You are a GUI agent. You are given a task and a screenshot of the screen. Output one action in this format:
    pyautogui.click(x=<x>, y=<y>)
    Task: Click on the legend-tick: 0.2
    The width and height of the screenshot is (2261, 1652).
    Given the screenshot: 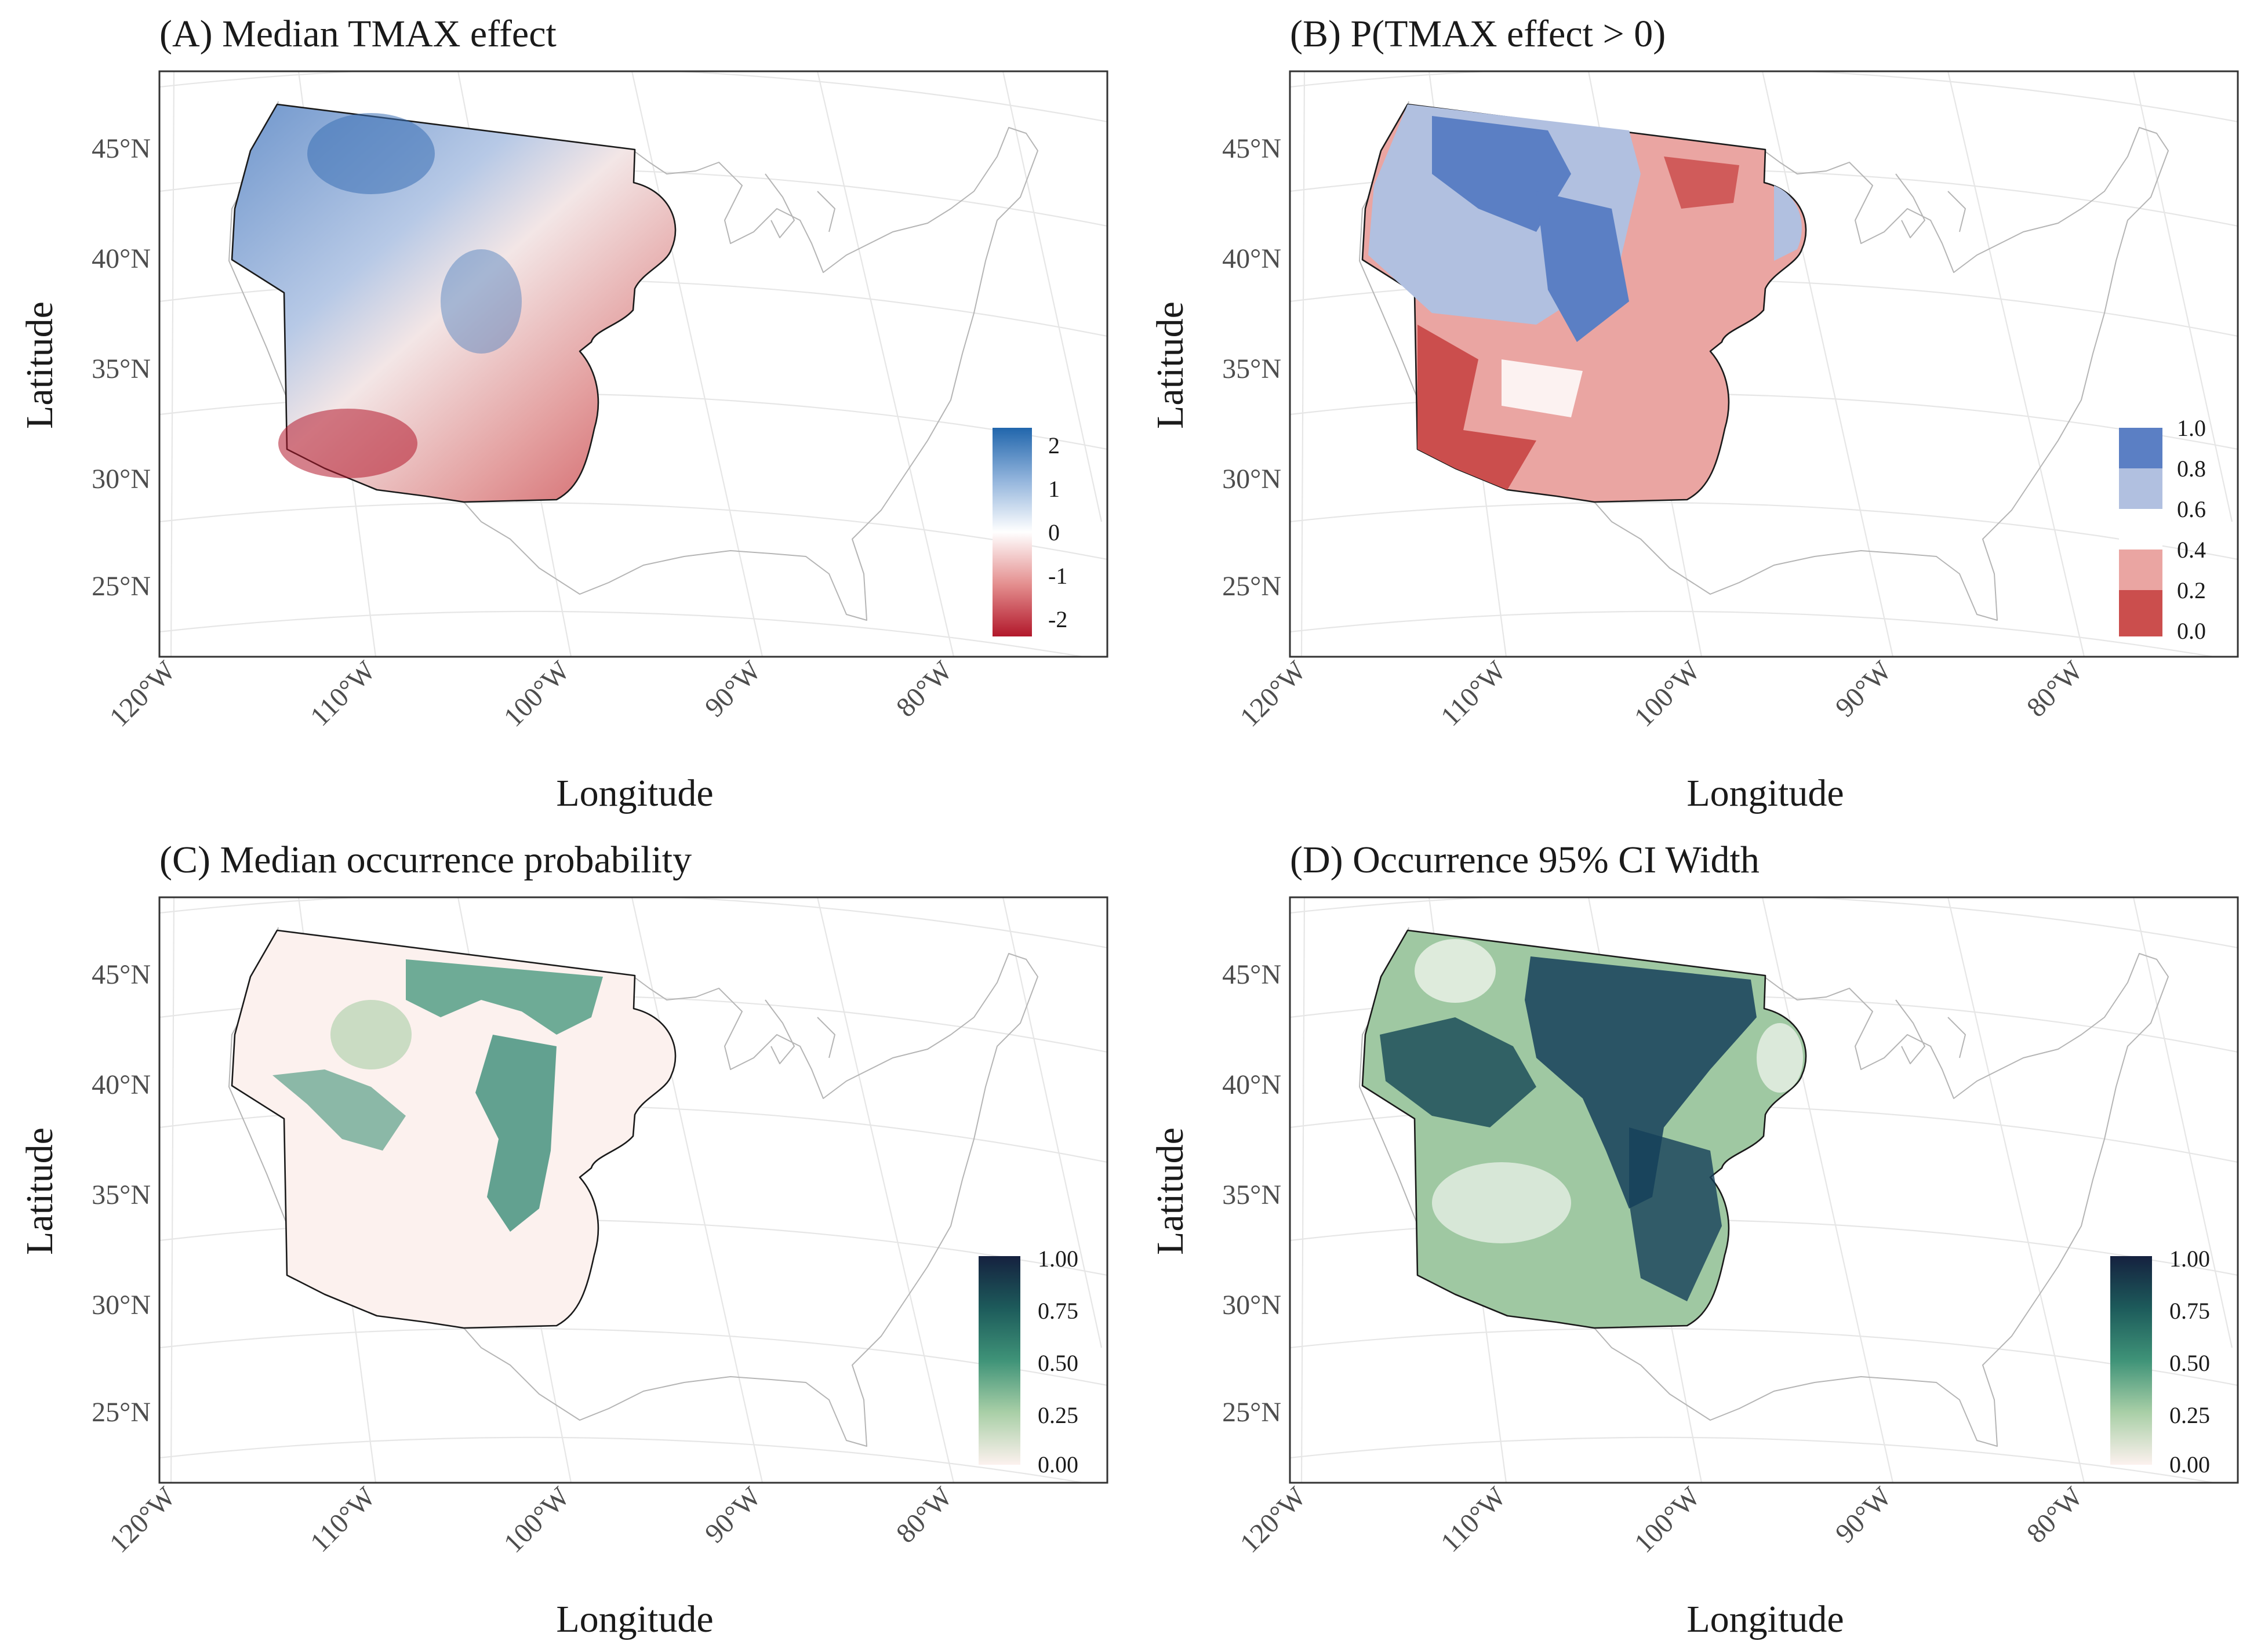 What is the action you would take?
    pyautogui.click(x=2191, y=590)
    